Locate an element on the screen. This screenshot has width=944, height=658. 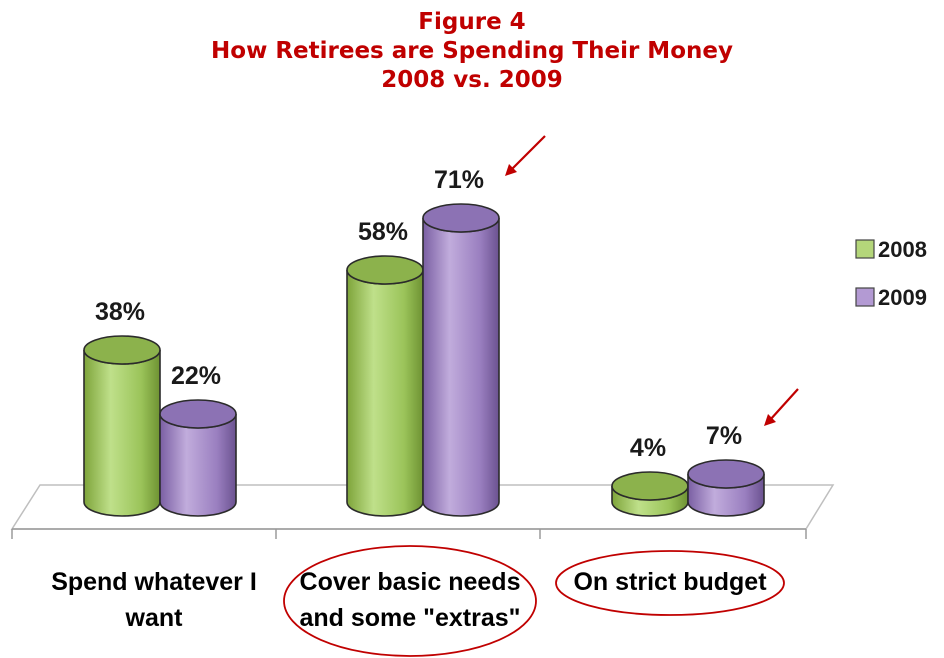
legend-label-2008: 2008 is located at coordinates (902, 249).